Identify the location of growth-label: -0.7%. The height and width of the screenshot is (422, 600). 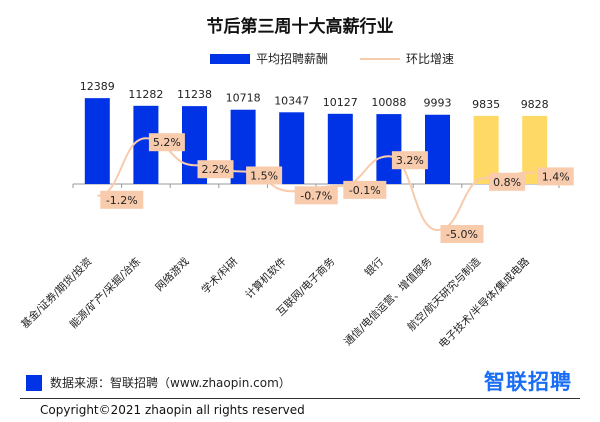
(316, 195).